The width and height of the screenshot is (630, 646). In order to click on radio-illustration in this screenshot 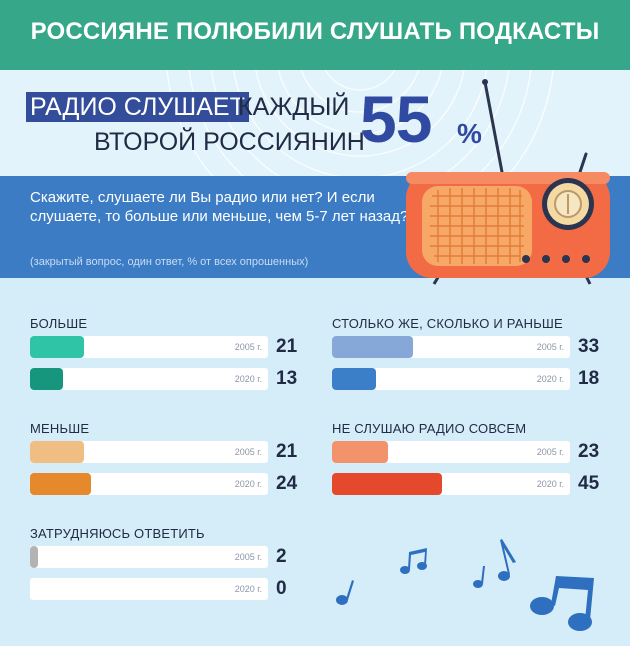, I will do `click(508, 182)`.